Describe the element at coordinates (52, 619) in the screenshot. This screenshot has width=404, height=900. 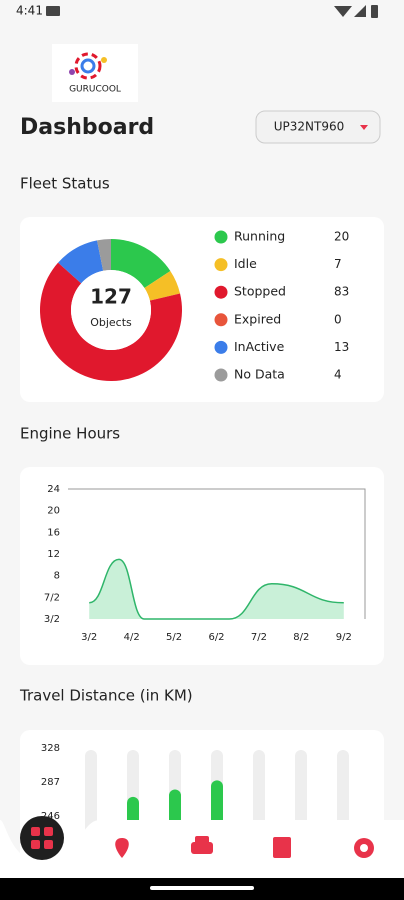
I see `y-tick-label: 3/2` at that location.